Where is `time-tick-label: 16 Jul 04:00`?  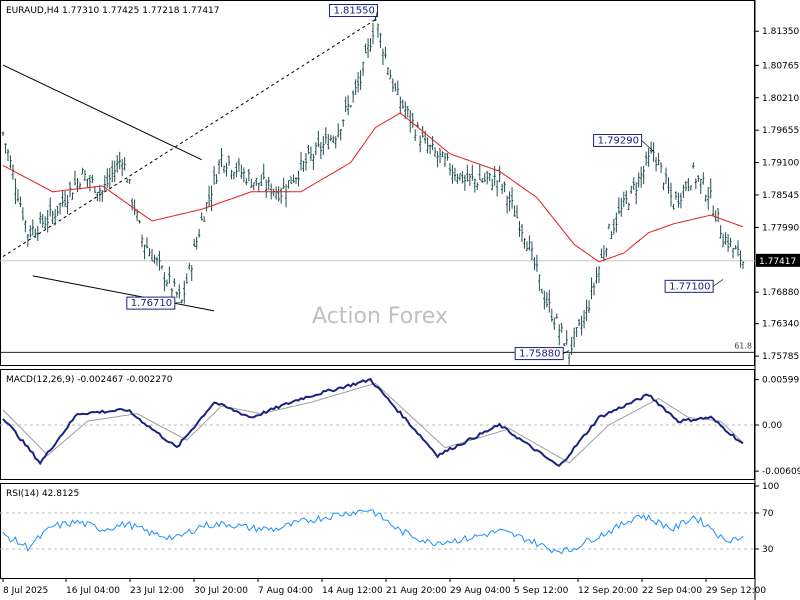 time-tick-label: 16 Jul 04:00 is located at coordinates (93, 591).